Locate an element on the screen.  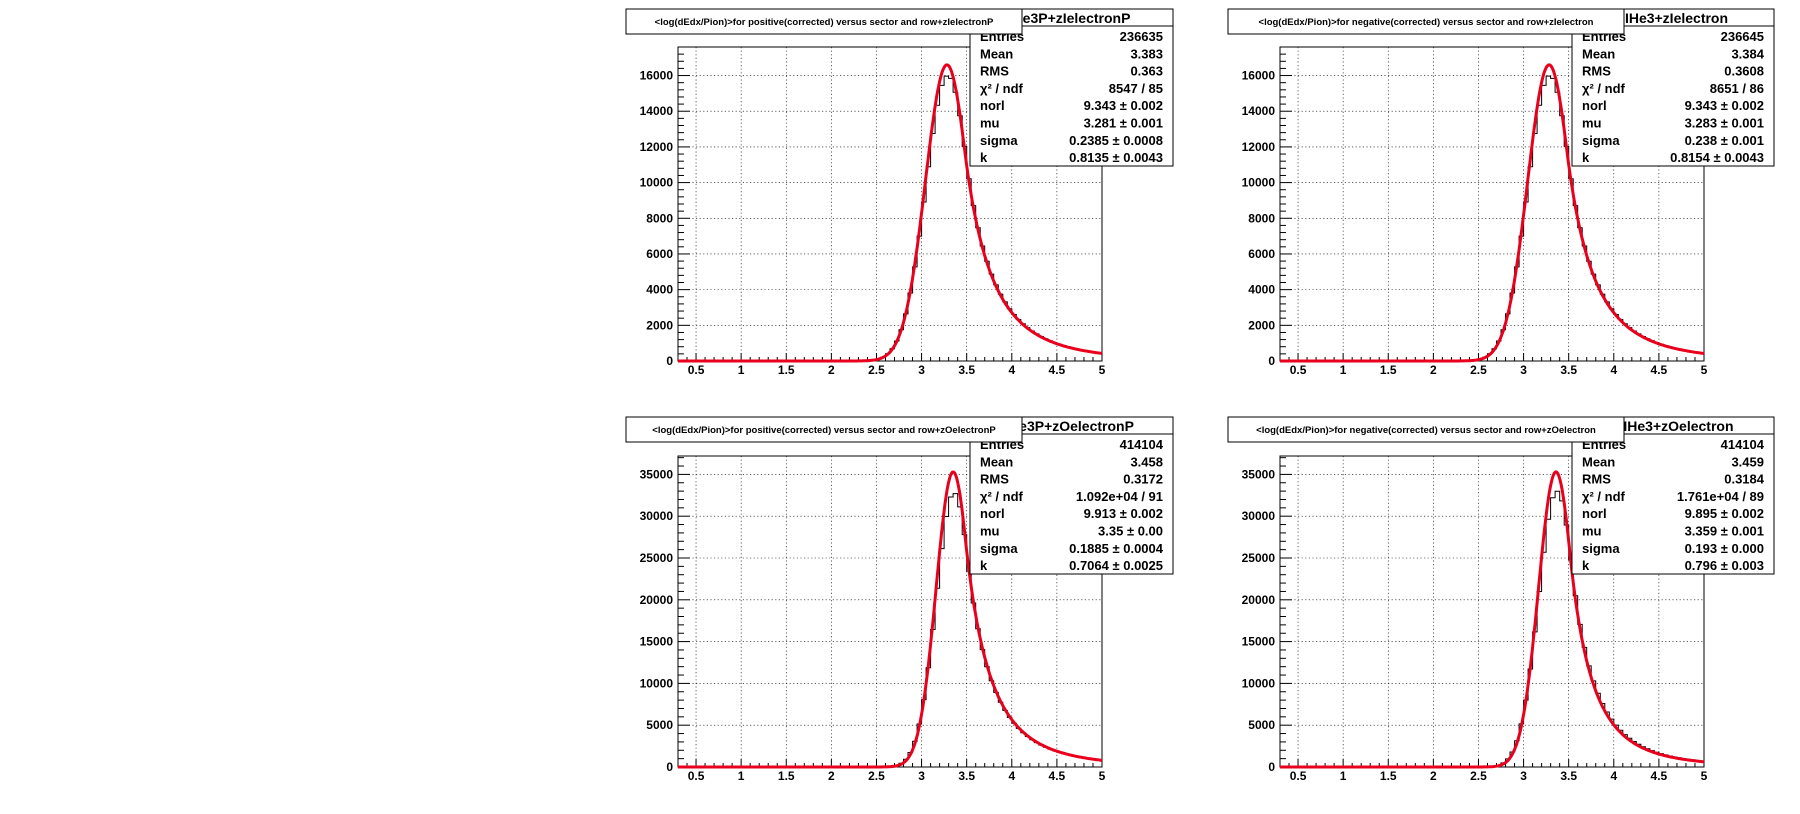
stats-label: χ² / ndf is located at coordinates (1002, 496).